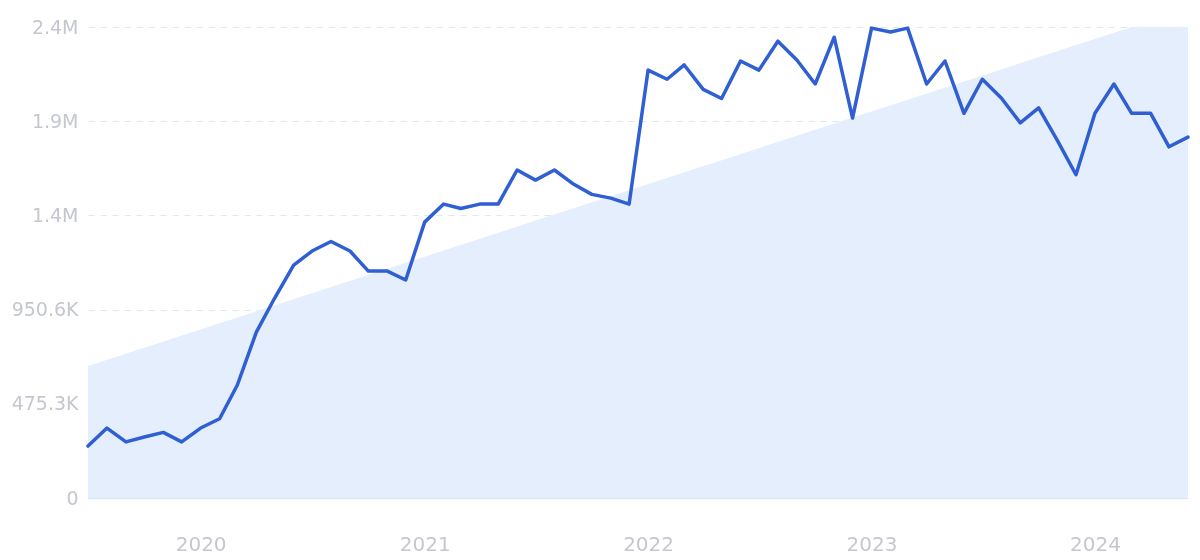 Image resolution: width=1200 pixels, height=560 pixels. I want to click on x-tick-label: 2021, so click(425, 543).